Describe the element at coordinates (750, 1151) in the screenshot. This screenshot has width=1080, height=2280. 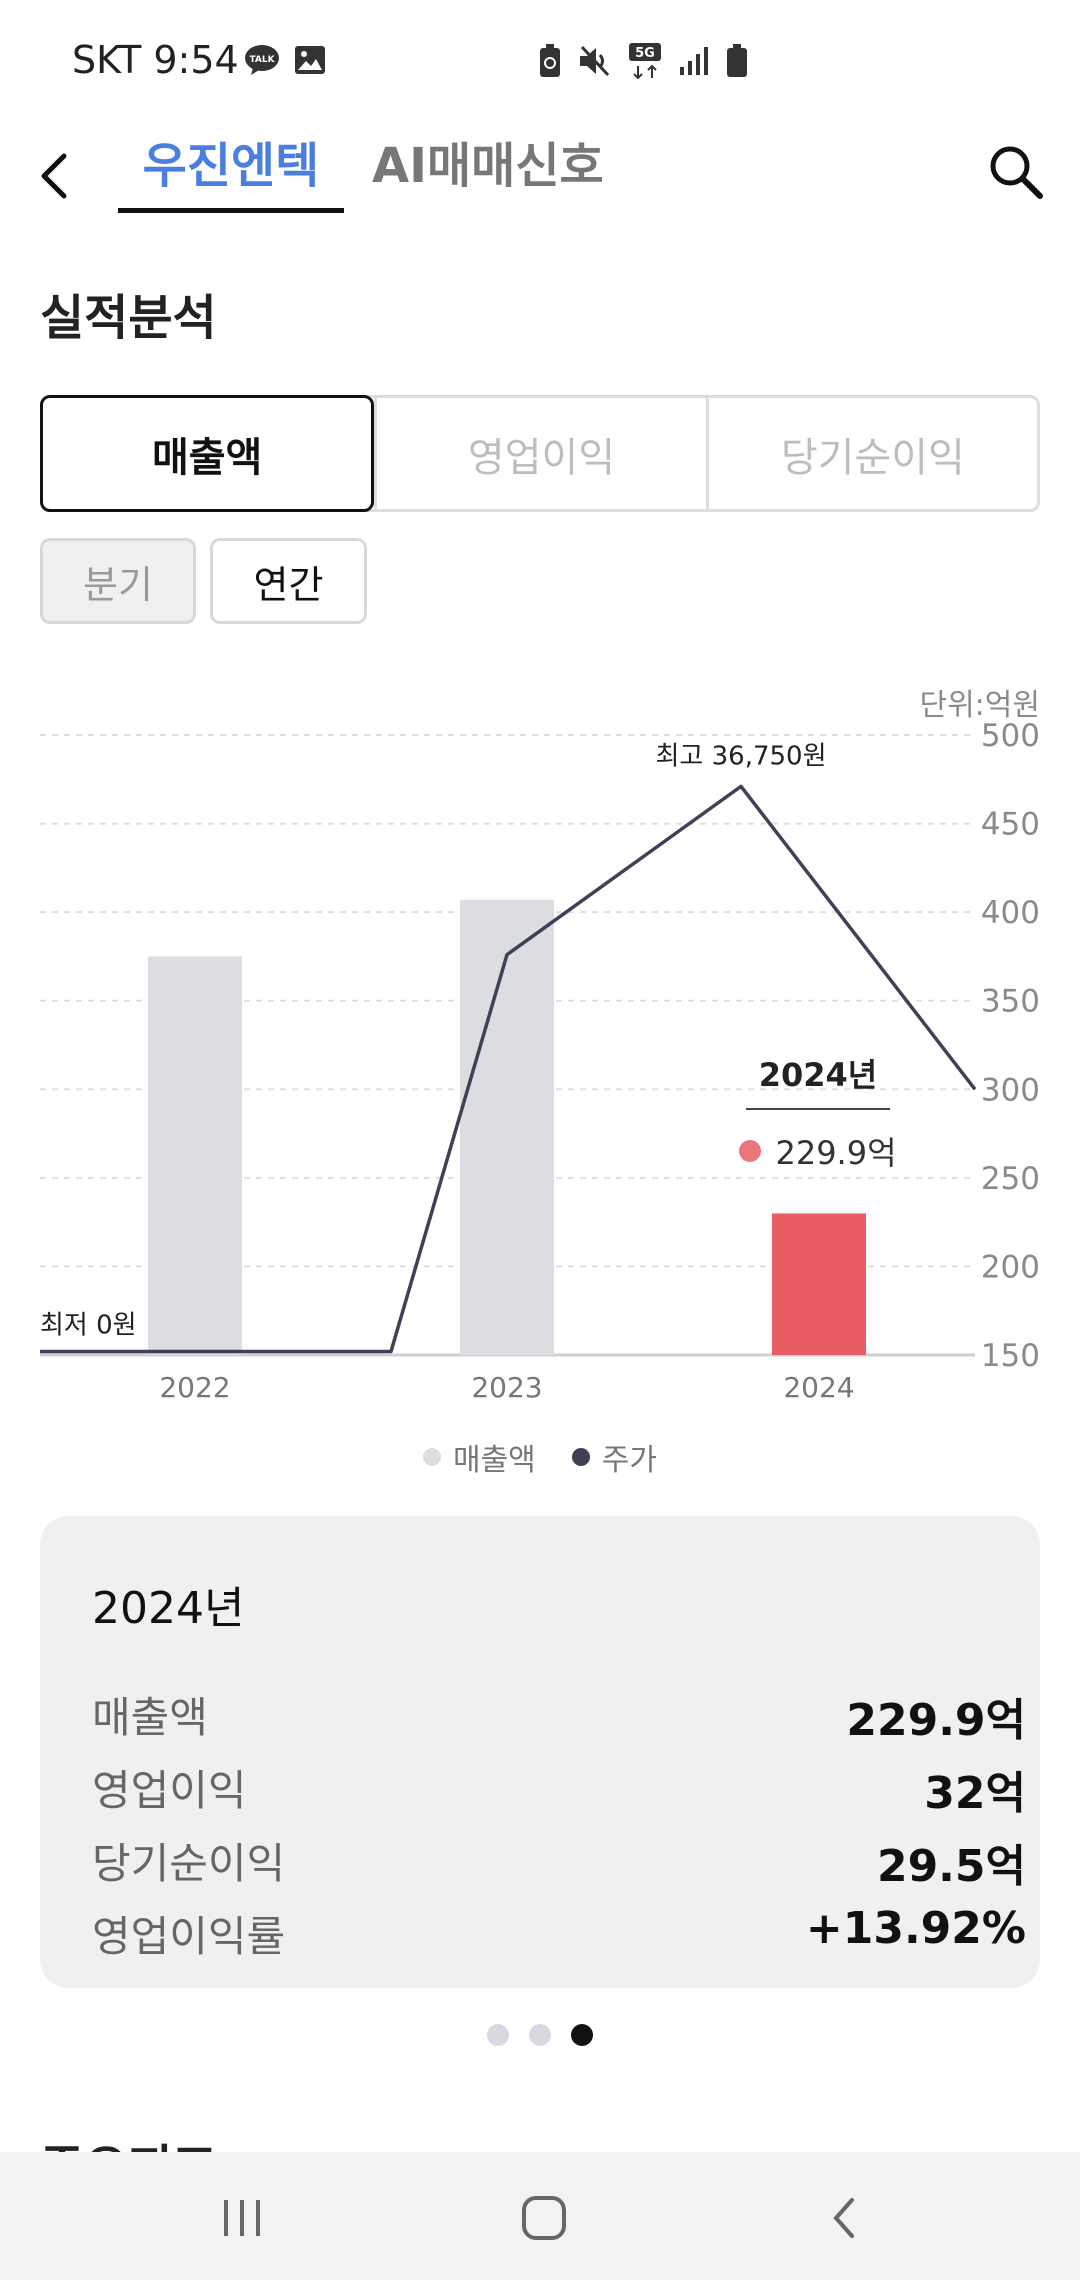
I see `tooltip-dot` at that location.